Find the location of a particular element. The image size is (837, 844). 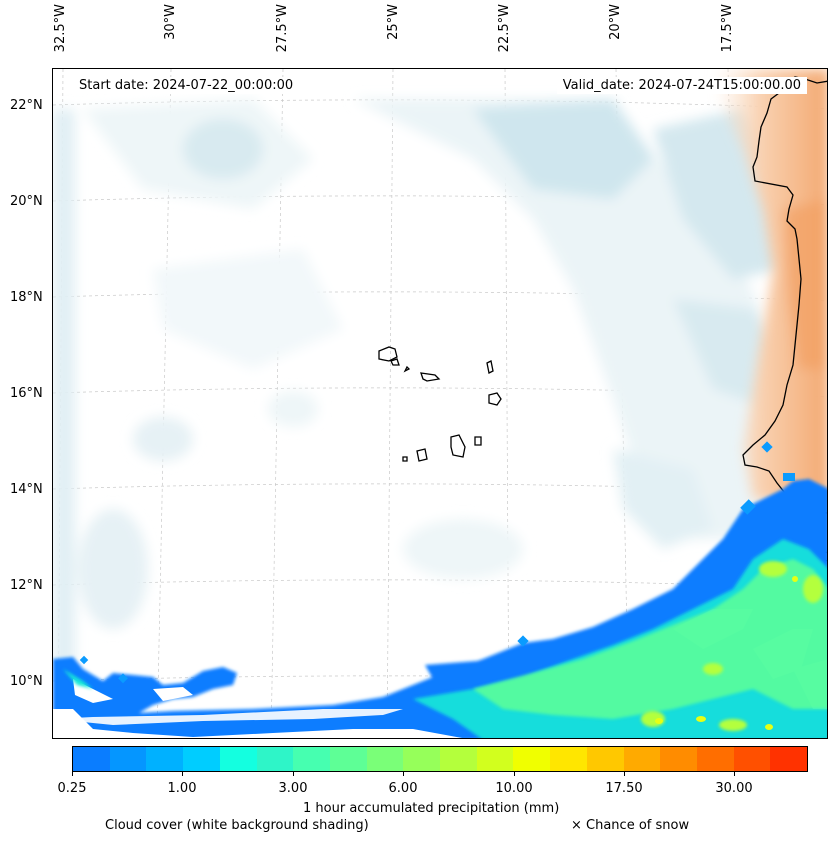

colorbar-tick-3-00: 3.00 is located at coordinates (293, 788).